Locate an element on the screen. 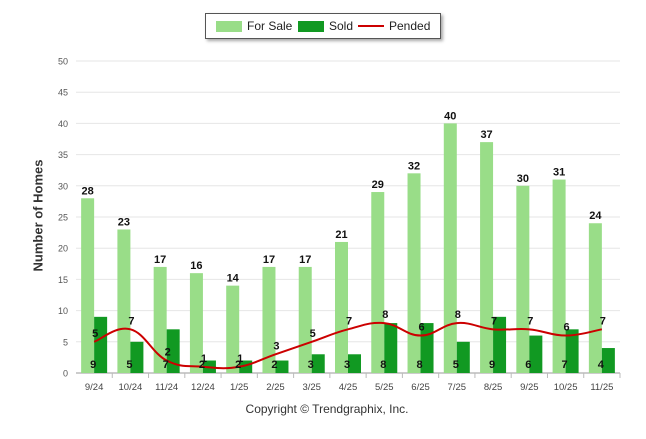 Image resolution: width=646 pixels, height=439 pixels. y-tick-label: 0 is located at coordinates (65, 374).